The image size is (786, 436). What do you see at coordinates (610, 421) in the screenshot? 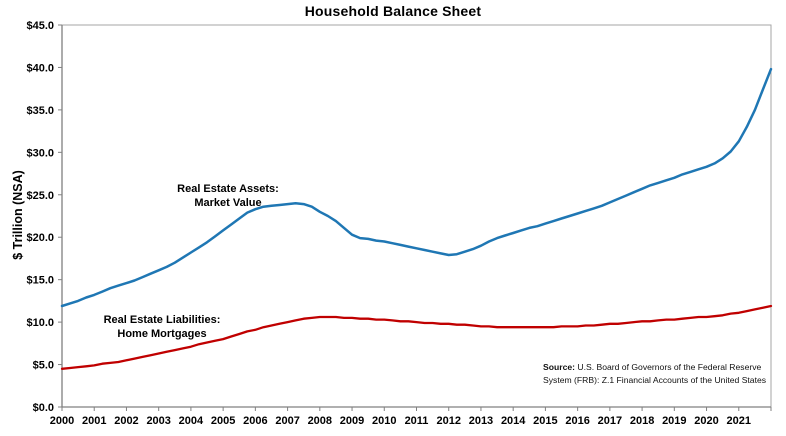
I see `x-tick-label: 2017` at bounding box center [610, 421].